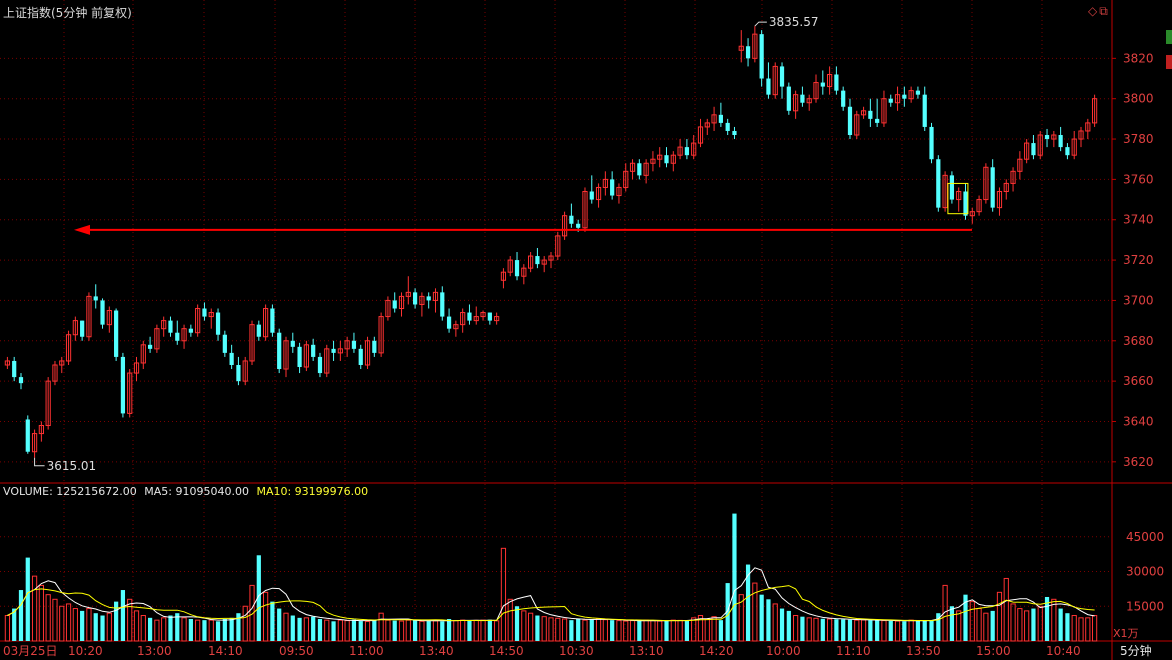  Describe the element at coordinates (82, 229) in the screenshot. I see `support-arrow-head` at that location.